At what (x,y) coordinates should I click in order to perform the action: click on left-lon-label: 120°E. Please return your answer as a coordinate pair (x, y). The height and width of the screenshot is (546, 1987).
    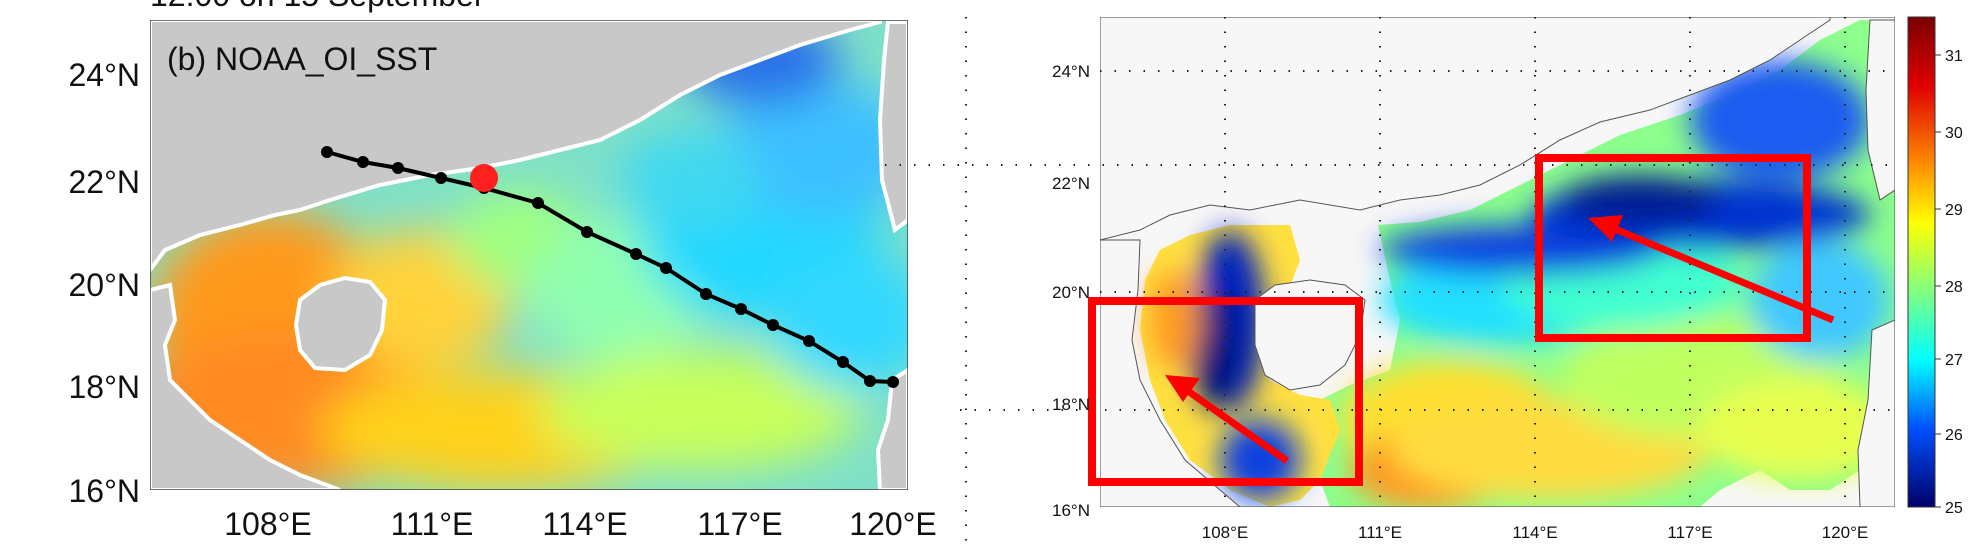
    Looking at the image, I should click on (893, 524).